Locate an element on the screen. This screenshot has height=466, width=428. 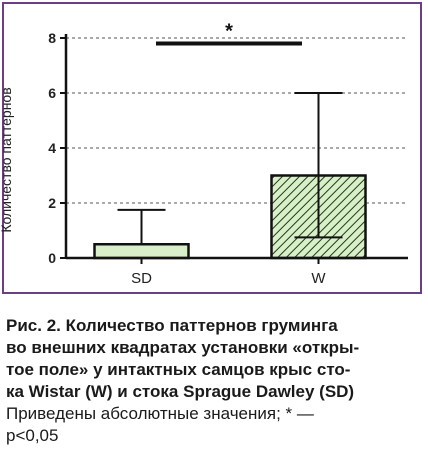
y-tick-label-8: 8 is located at coordinates (52, 38).